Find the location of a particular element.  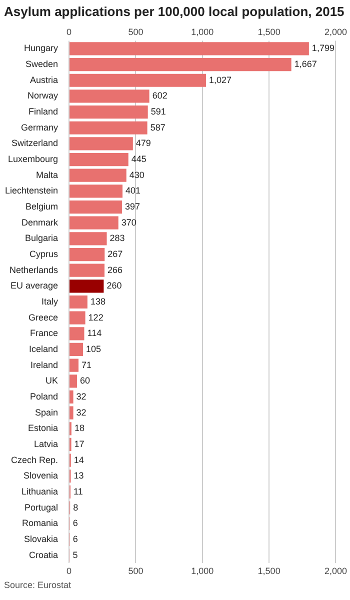

data-label: 18 is located at coordinates (79, 428).